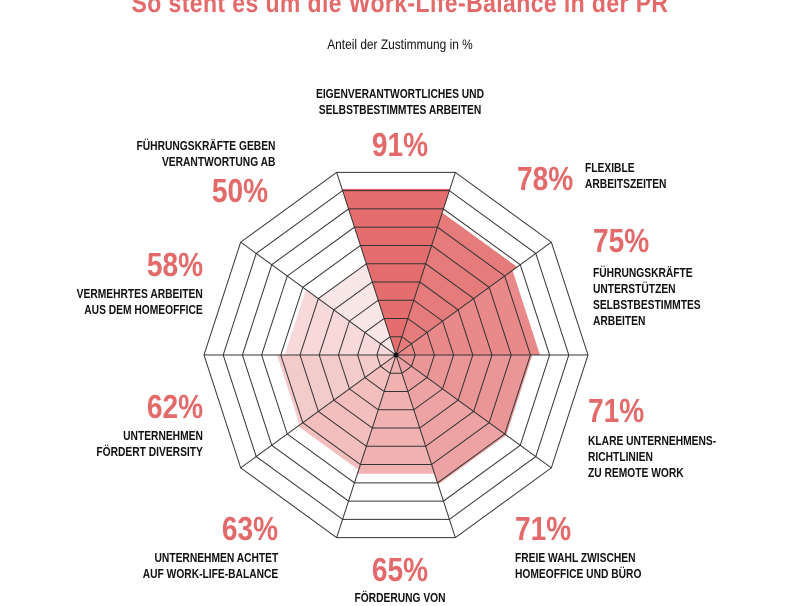 This screenshot has height=606, width=800. What do you see at coordinates (400, 598) in the screenshot?
I see `category-label-5: FÖRDERUNG VON` at bounding box center [400, 598].